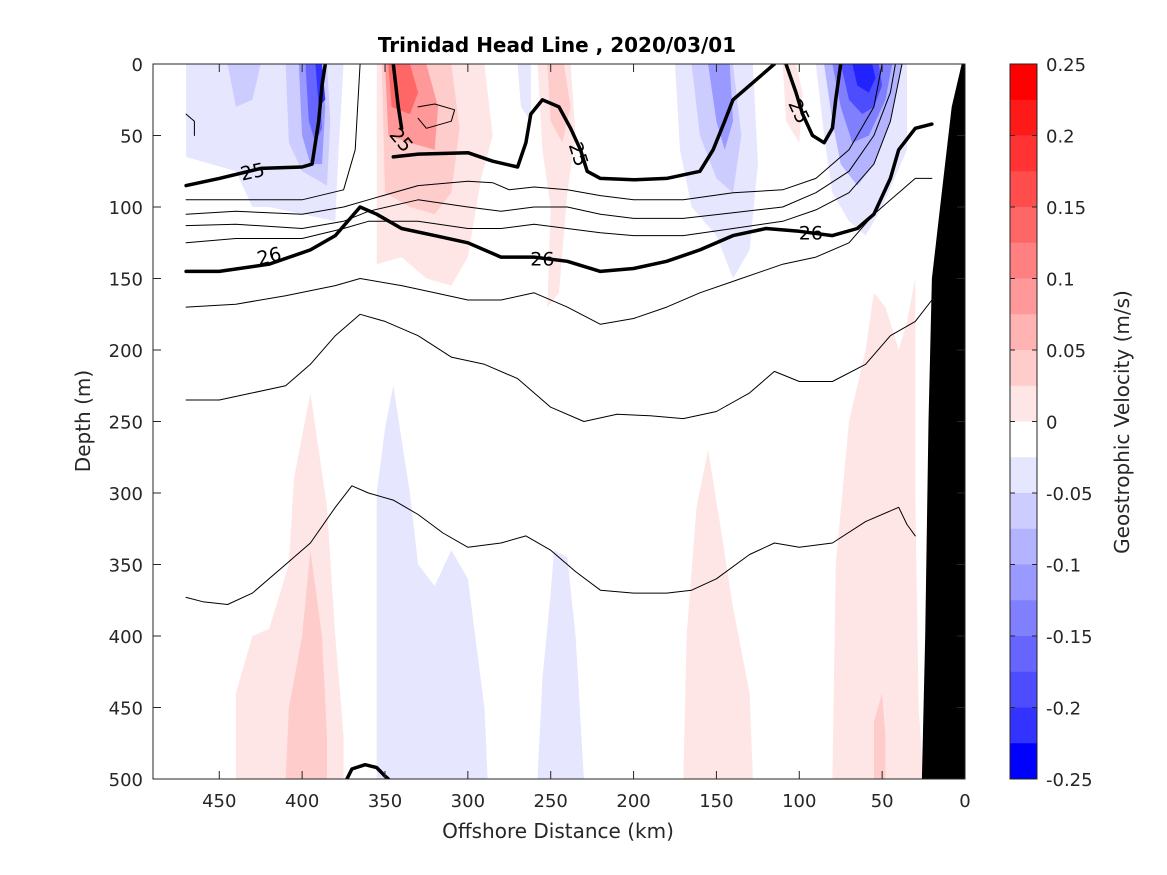 This screenshot has width=1167, height=875. Describe the element at coordinates (385, 801) in the screenshot. I see `x-tick-label-350: 350` at that location.